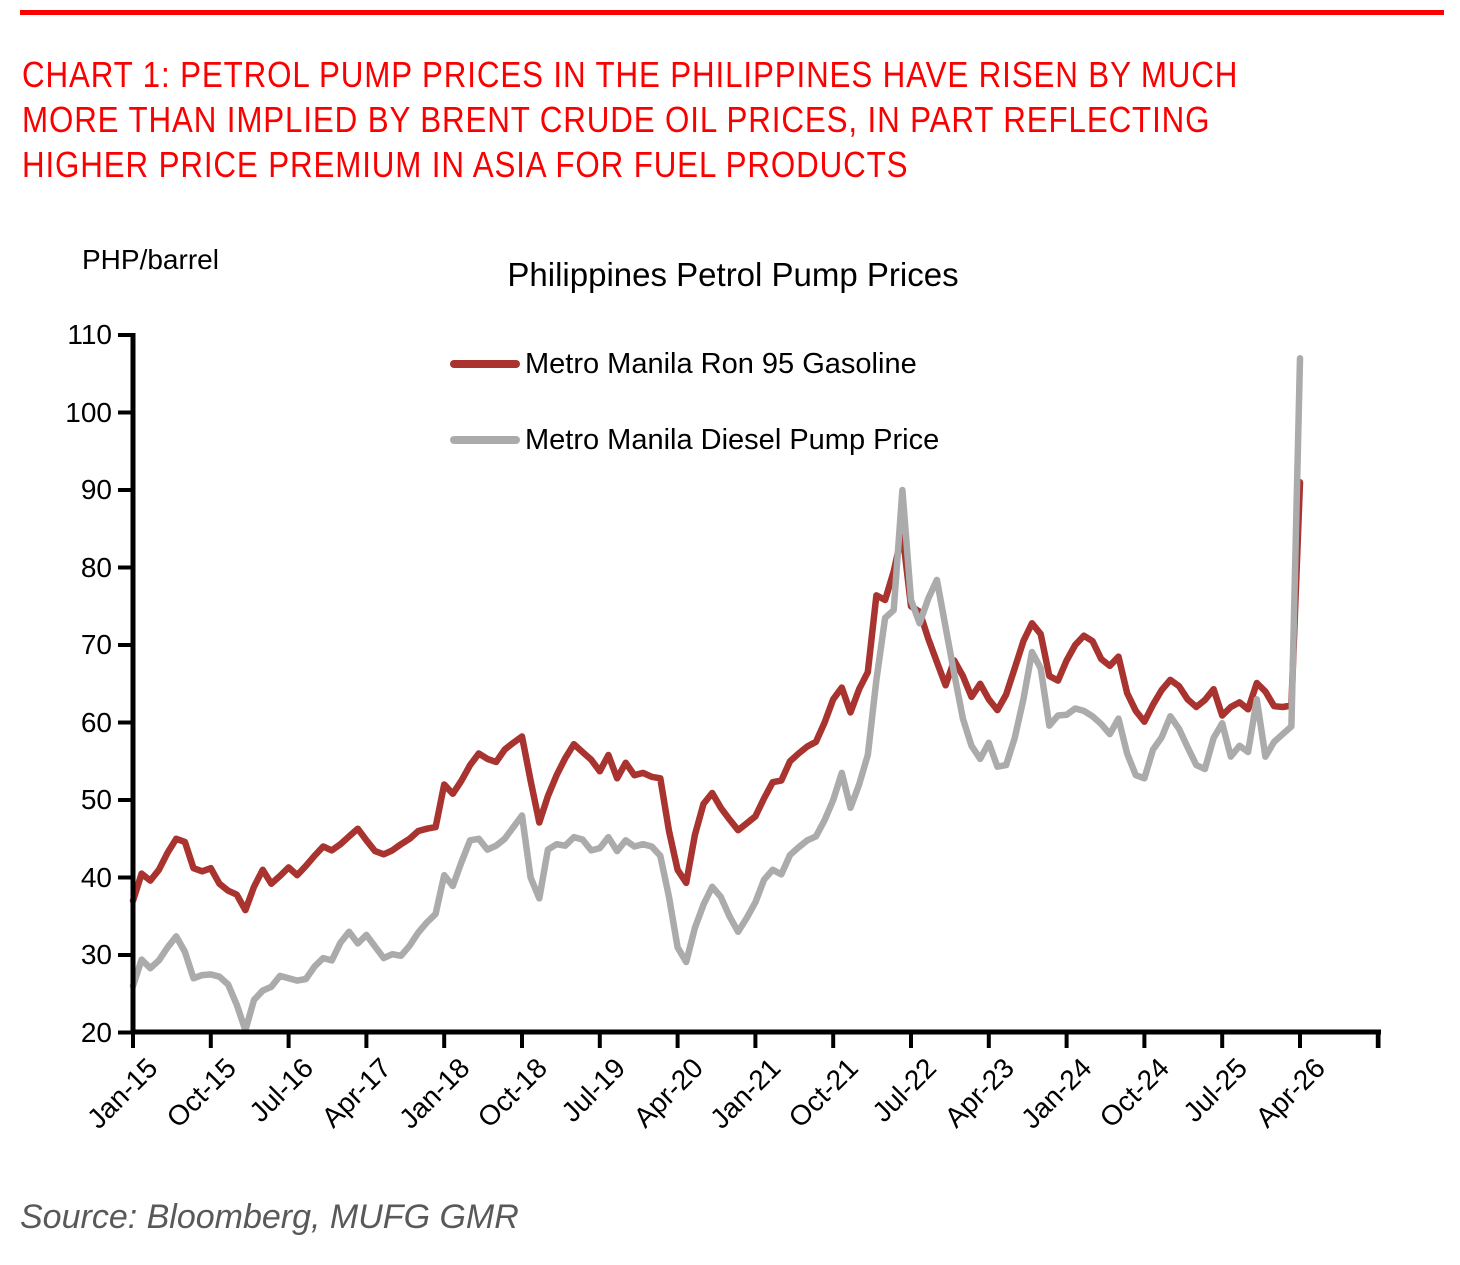 The height and width of the screenshot is (1265, 1460). What do you see at coordinates (269, 1217) in the screenshot?
I see `source-line: Source: Bloomberg, MUFG GMR` at bounding box center [269, 1217].